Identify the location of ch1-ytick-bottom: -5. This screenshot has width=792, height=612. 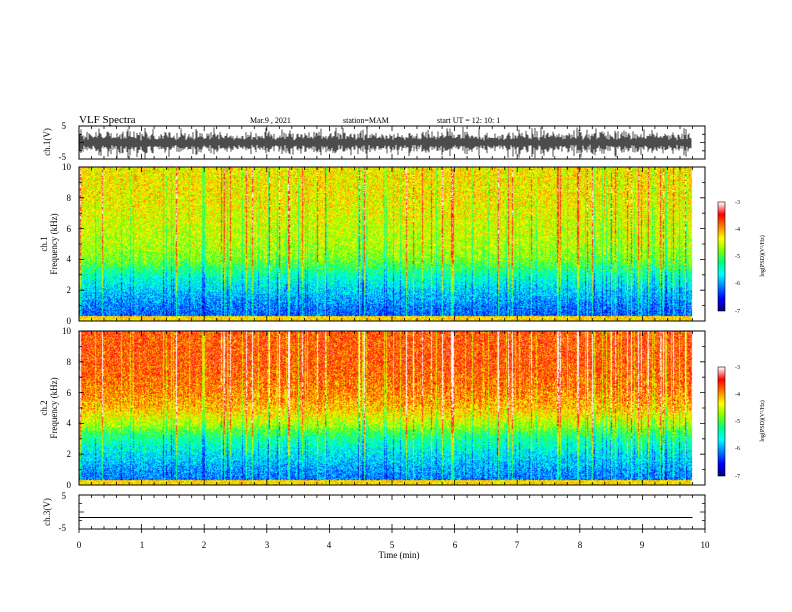
(63, 157).